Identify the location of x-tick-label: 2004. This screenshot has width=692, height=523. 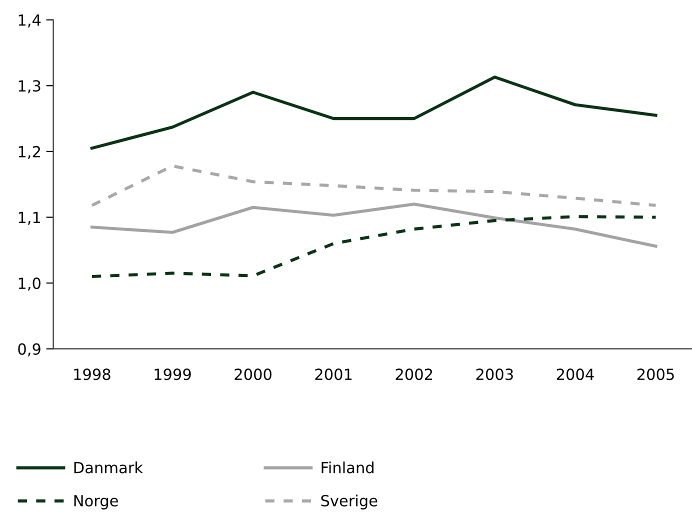
(575, 374).